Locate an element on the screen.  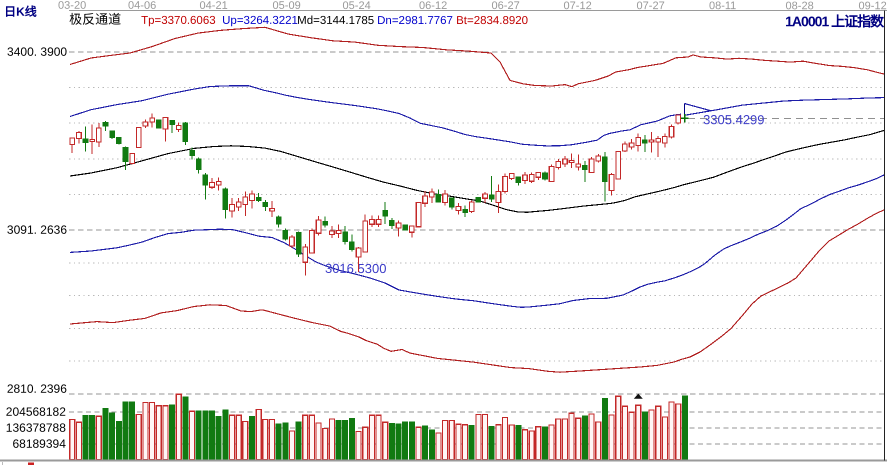
svg-text: 3305.4299 is located at coordinates (733, 119).